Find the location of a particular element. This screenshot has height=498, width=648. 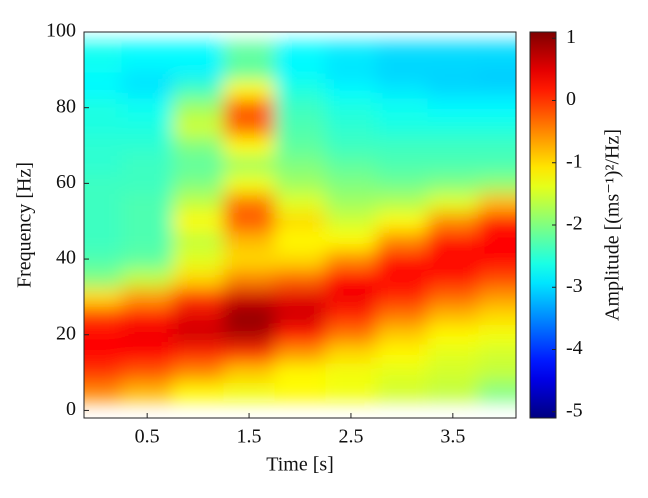

x-tick-label: 0.5 is located at coordinates (147, 437).